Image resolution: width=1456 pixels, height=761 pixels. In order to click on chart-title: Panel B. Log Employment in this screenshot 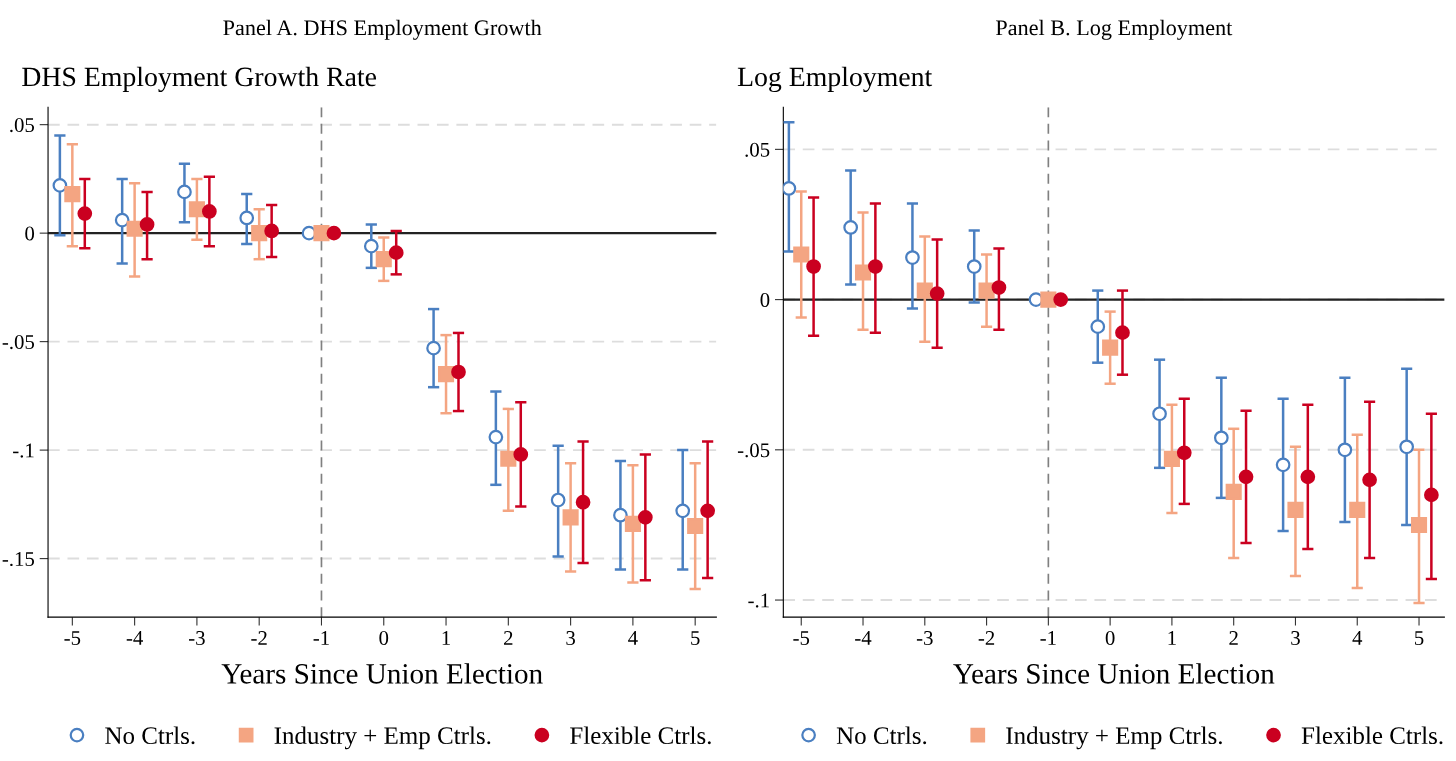, I will do `click(1114, 29)`.